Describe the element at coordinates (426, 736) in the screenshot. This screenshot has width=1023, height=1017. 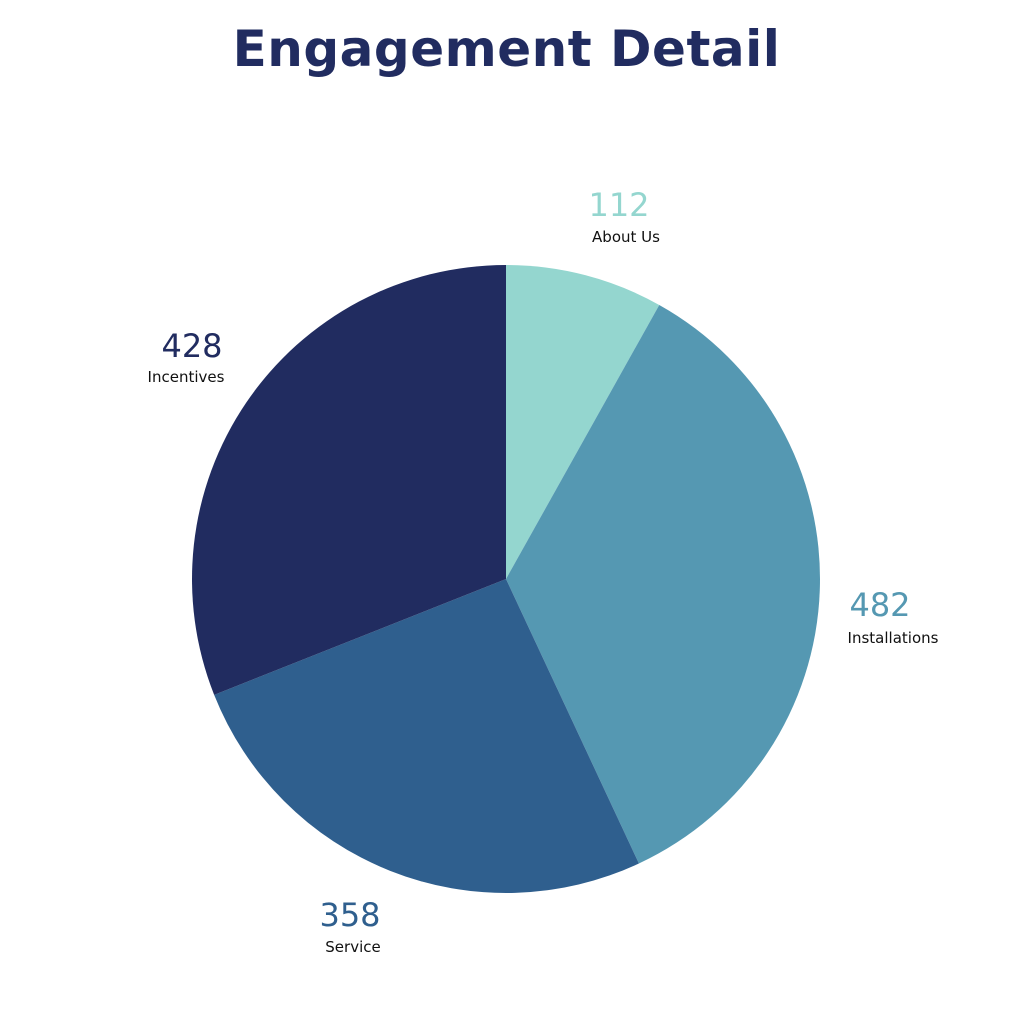
I see `pie-slice-service` at that location.